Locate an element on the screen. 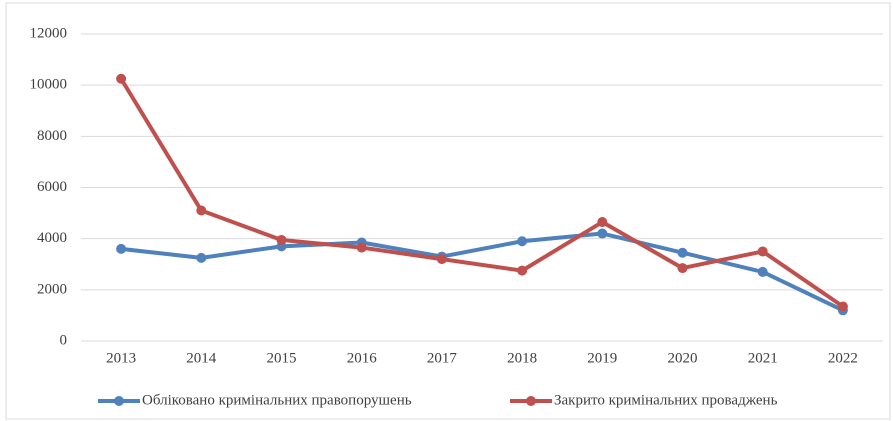  legend-label: Закрито кримінальних проваджень is located at coordinates (666, 400).